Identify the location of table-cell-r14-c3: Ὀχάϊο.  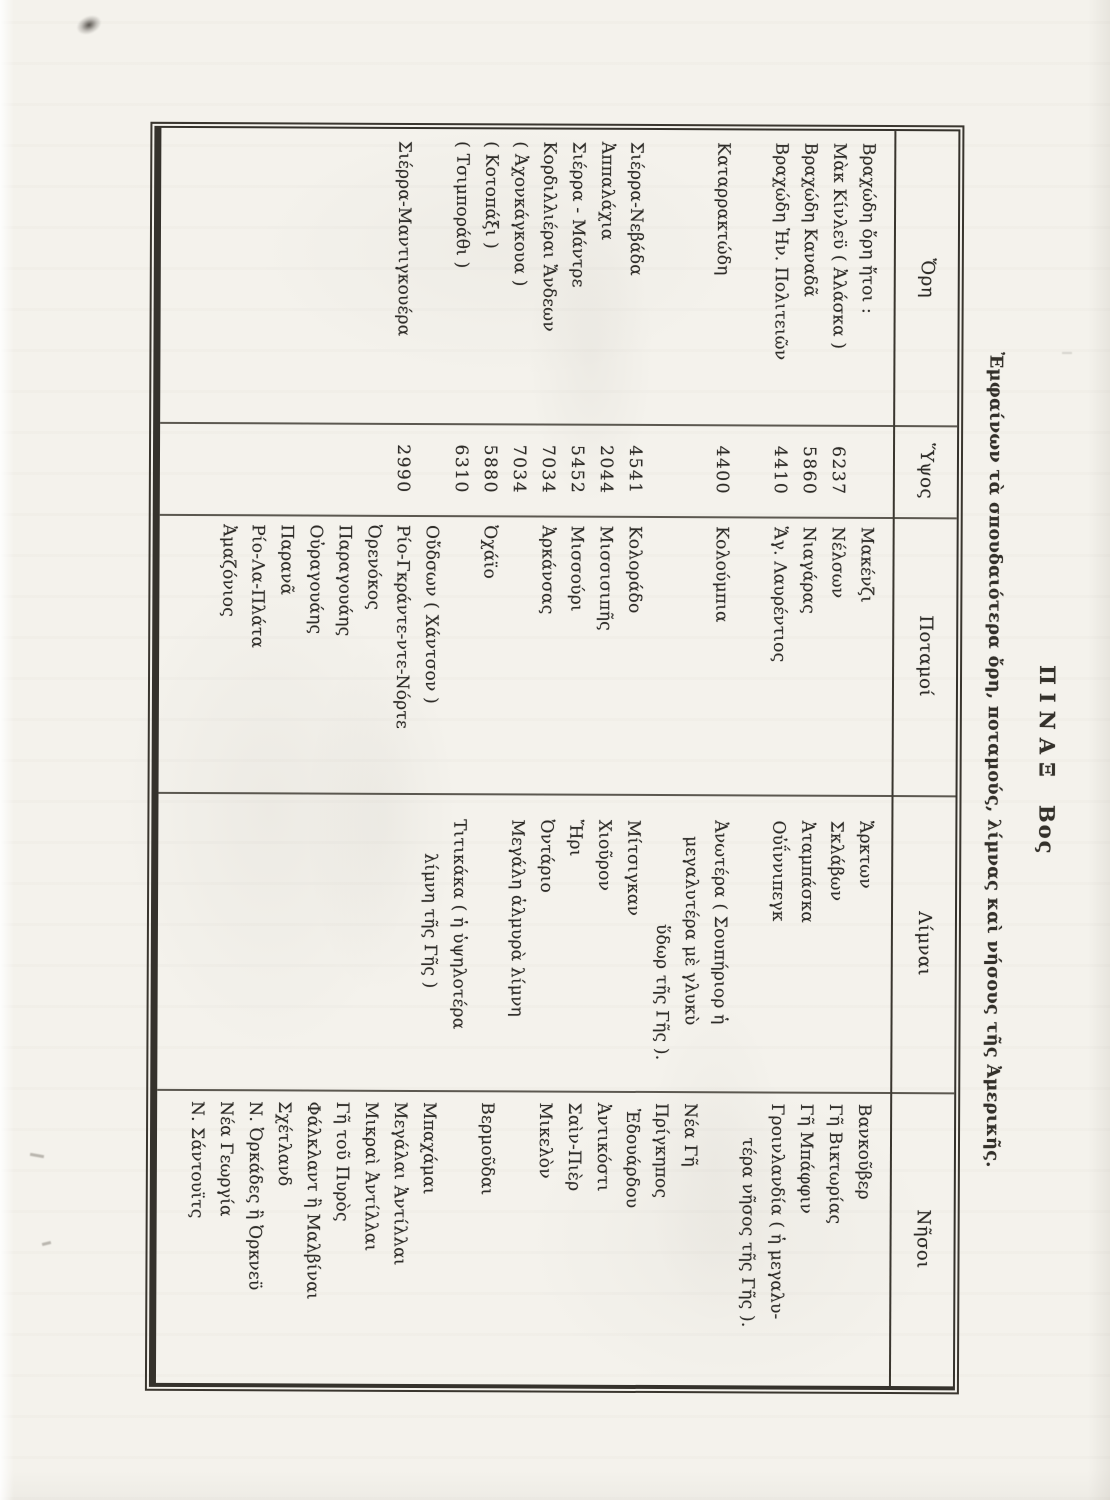
(489, 552).